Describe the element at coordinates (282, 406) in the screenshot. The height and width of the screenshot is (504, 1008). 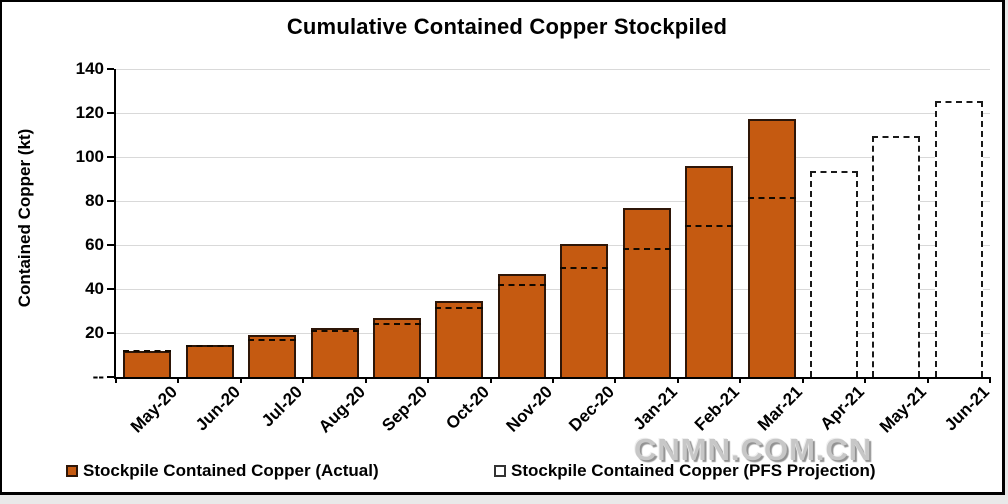
I see `x-tick-label: Jul-20` at that location.